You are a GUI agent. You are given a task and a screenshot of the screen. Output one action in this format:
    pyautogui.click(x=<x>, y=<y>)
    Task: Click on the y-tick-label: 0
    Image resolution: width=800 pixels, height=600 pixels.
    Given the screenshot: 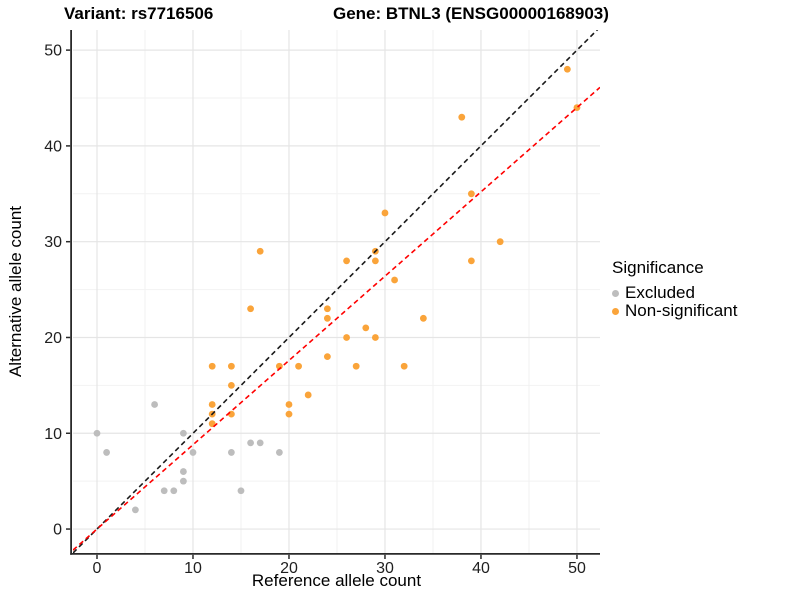 What is the action you would take?
    pyautogui.click(x=57, y=530)
    